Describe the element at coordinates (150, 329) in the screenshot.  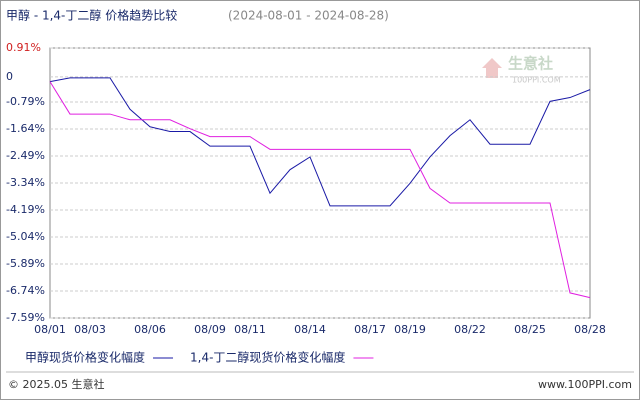
I see `x-tick-label: 08/06` at that location.